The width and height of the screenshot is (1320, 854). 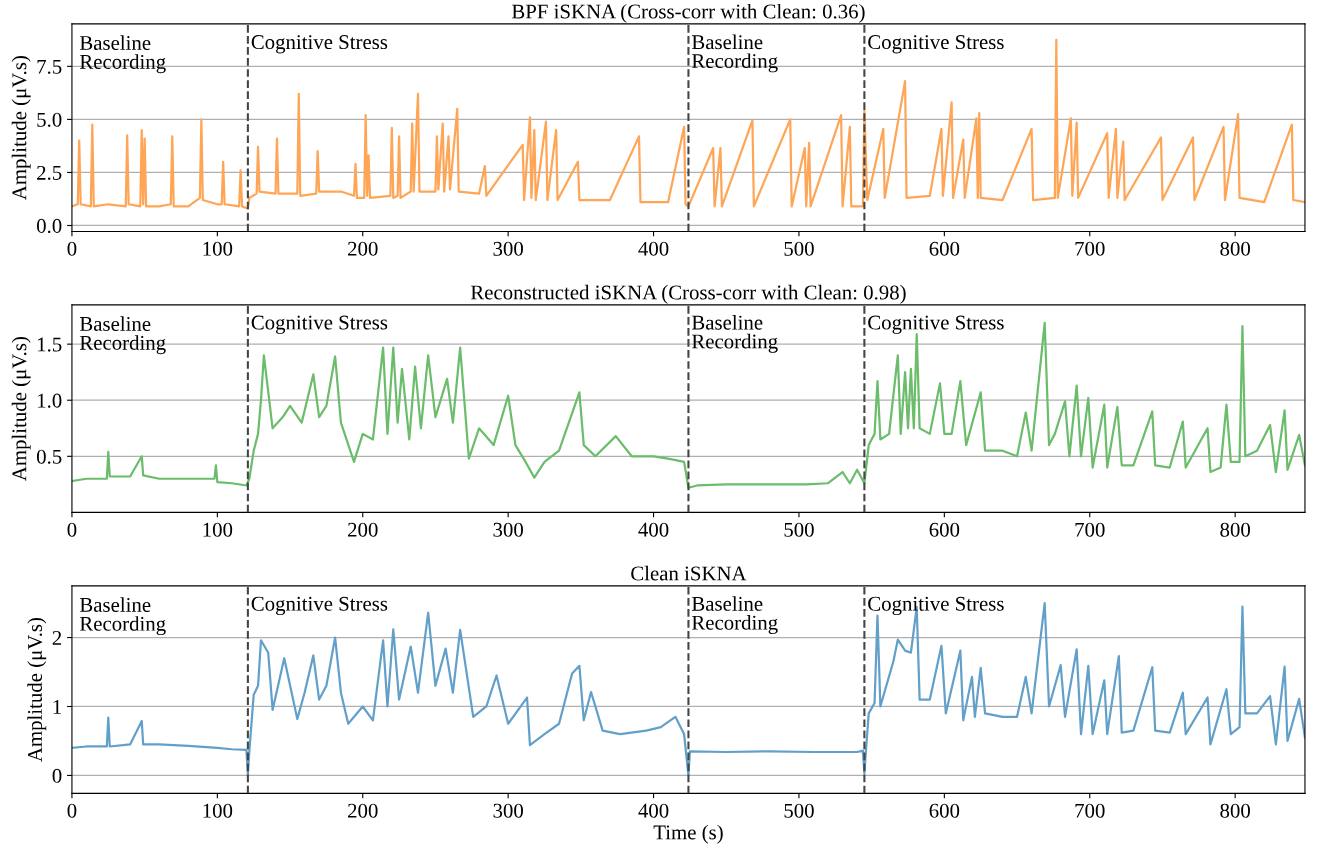 What do you see at coordinates (57, 637) in the screenshot?
I see `y-tick-label: 2` at bounding box center [57, 637].